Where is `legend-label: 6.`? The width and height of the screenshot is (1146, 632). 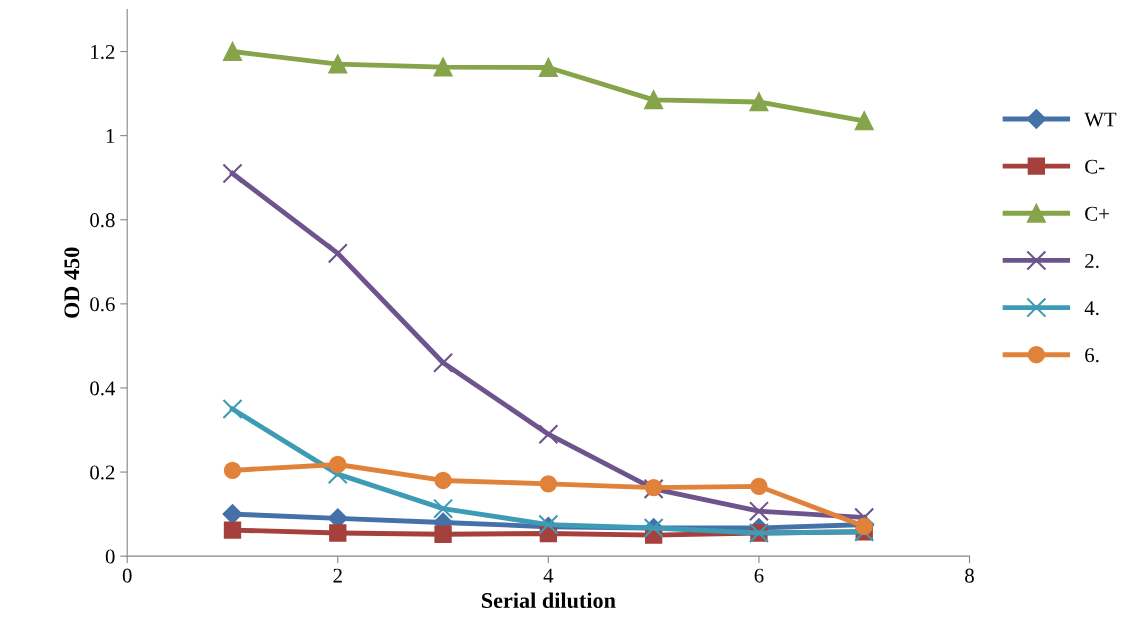 legend-label: 6. is located at coordinates (1092, 355).